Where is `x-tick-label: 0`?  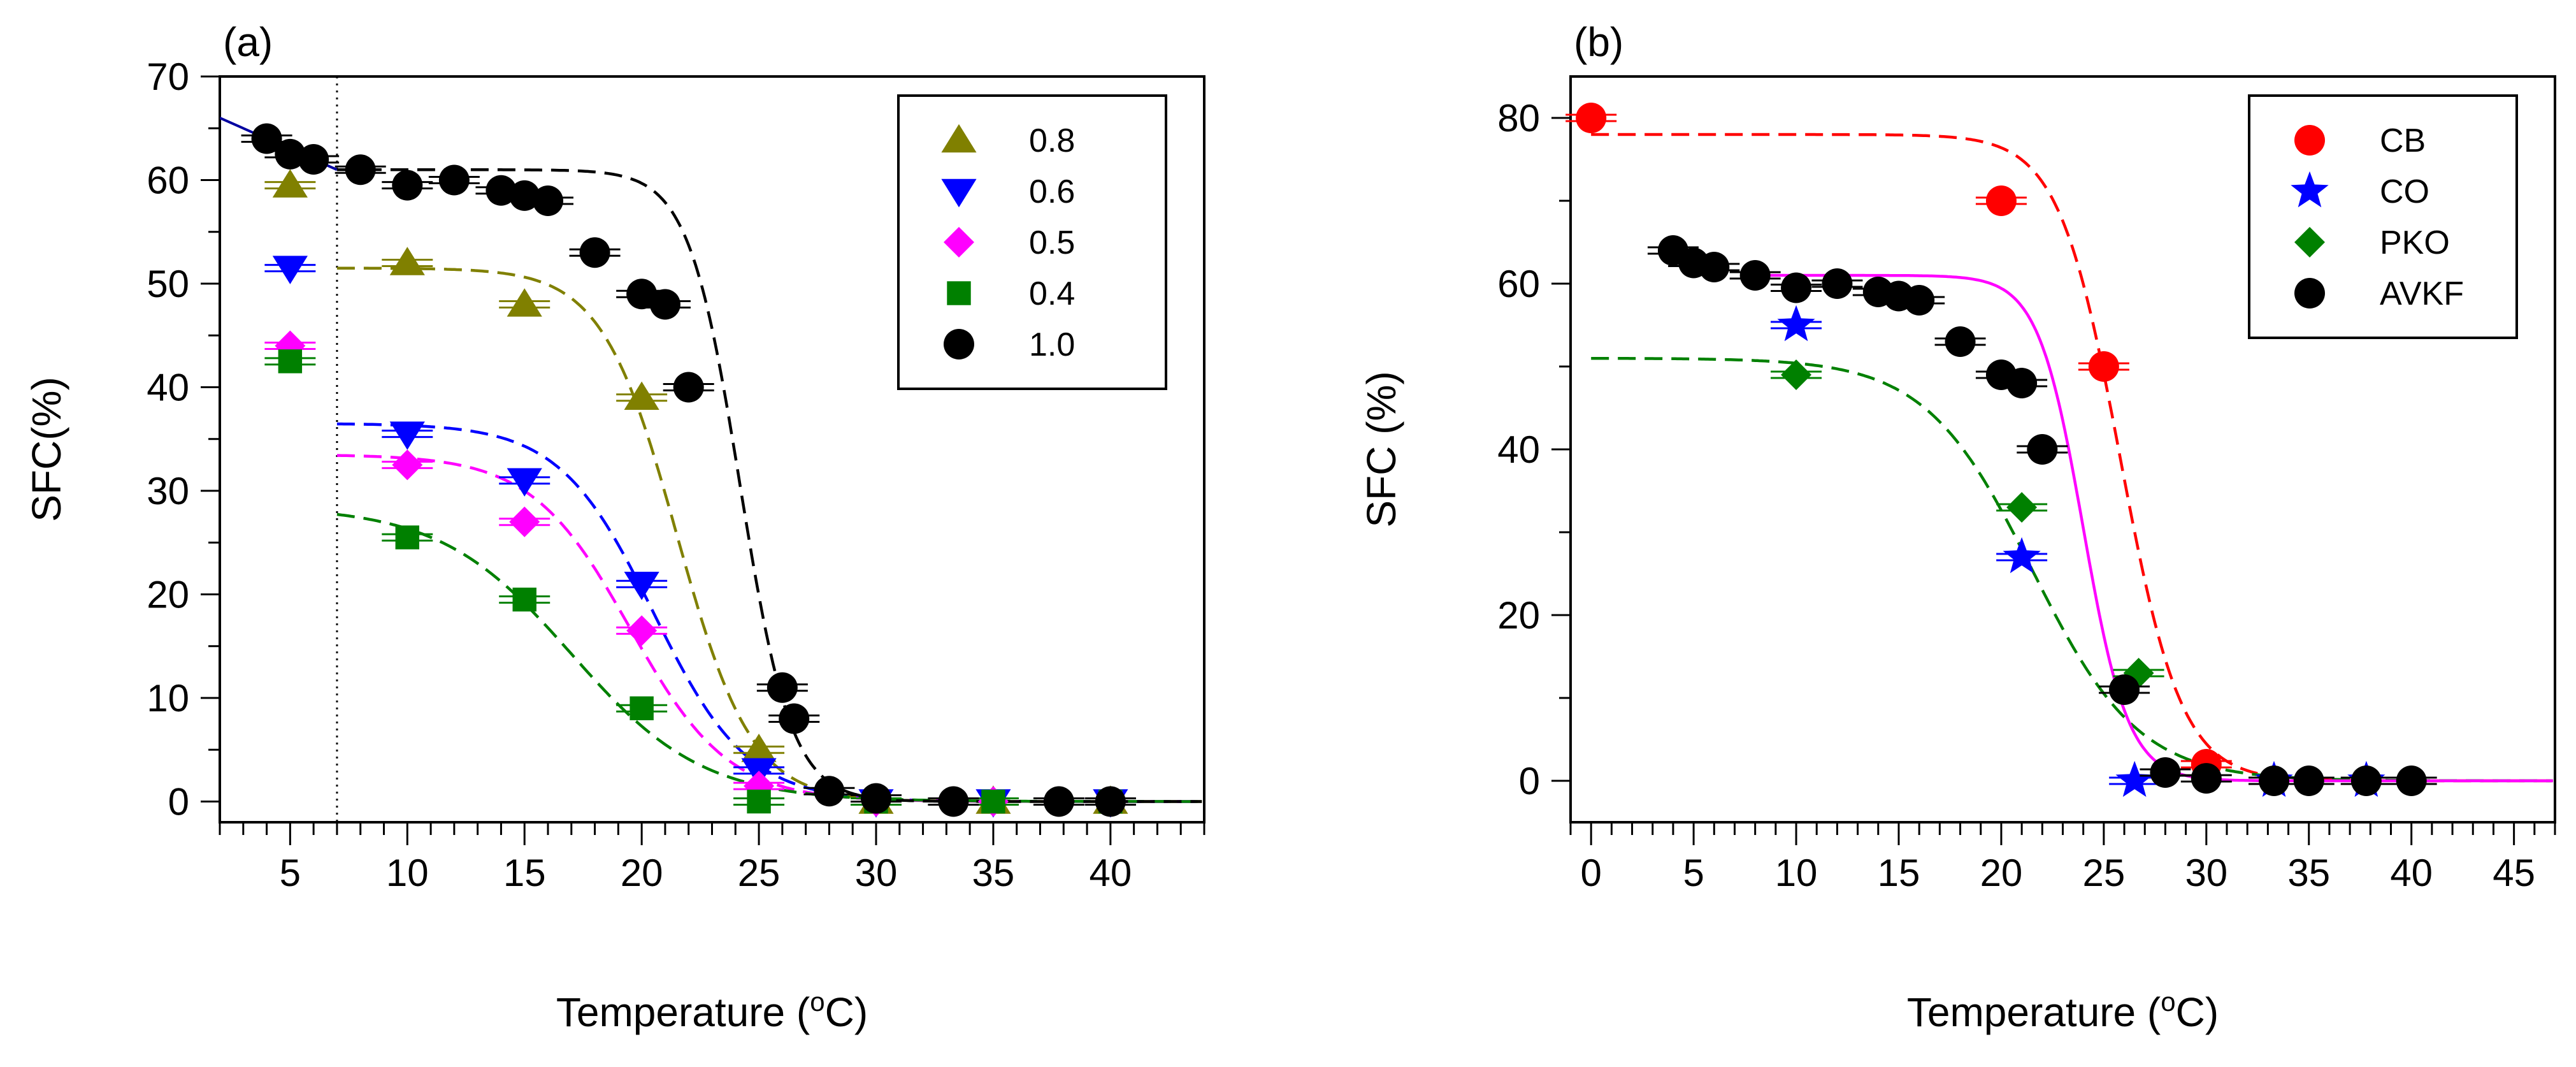 x-tick-label: 0 is located at coordinates (1591, 873).